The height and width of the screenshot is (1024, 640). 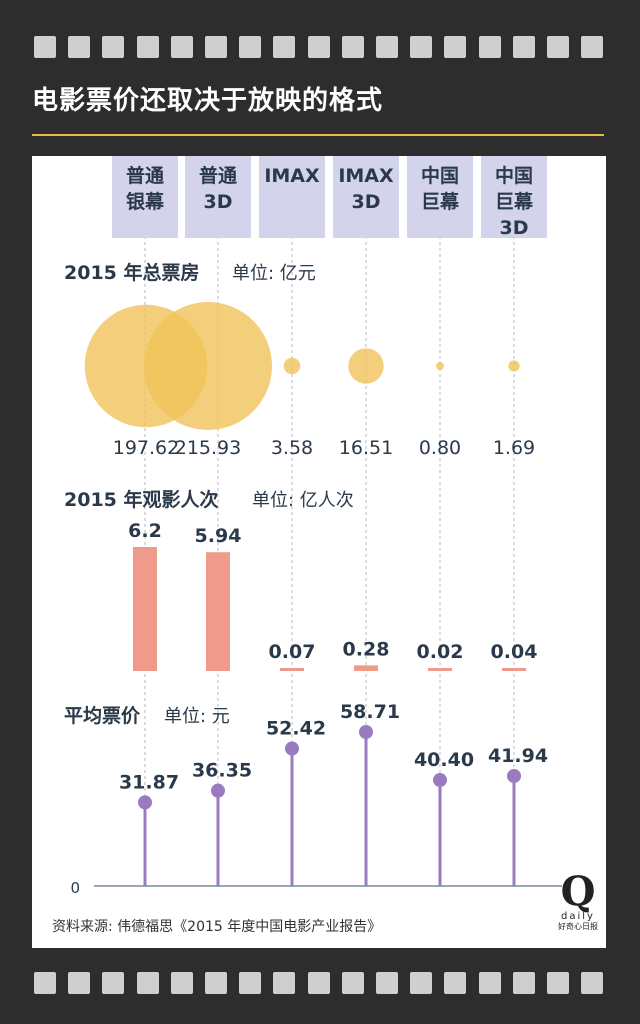 What do you see at coordinates (444, 760) in the screenshot?
I see `price-value-label: 40.40` at bounding box center [444, 760].